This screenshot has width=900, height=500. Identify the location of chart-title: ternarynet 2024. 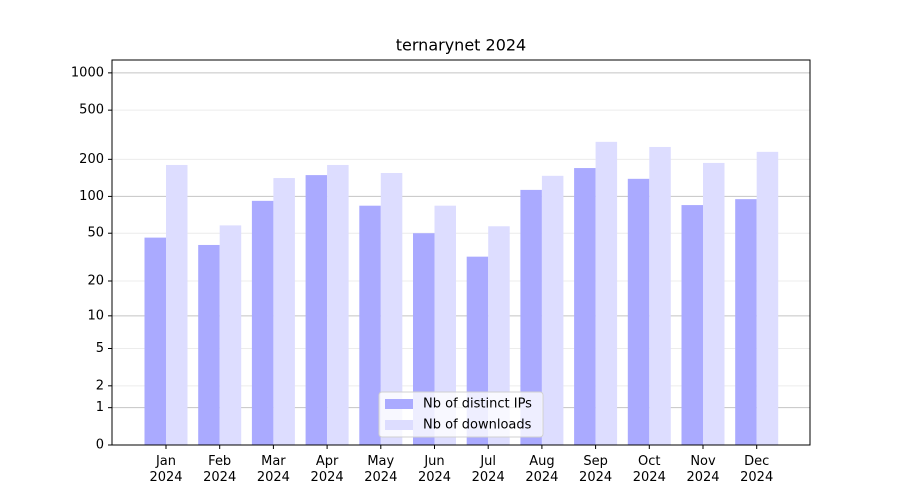
(461, 45).